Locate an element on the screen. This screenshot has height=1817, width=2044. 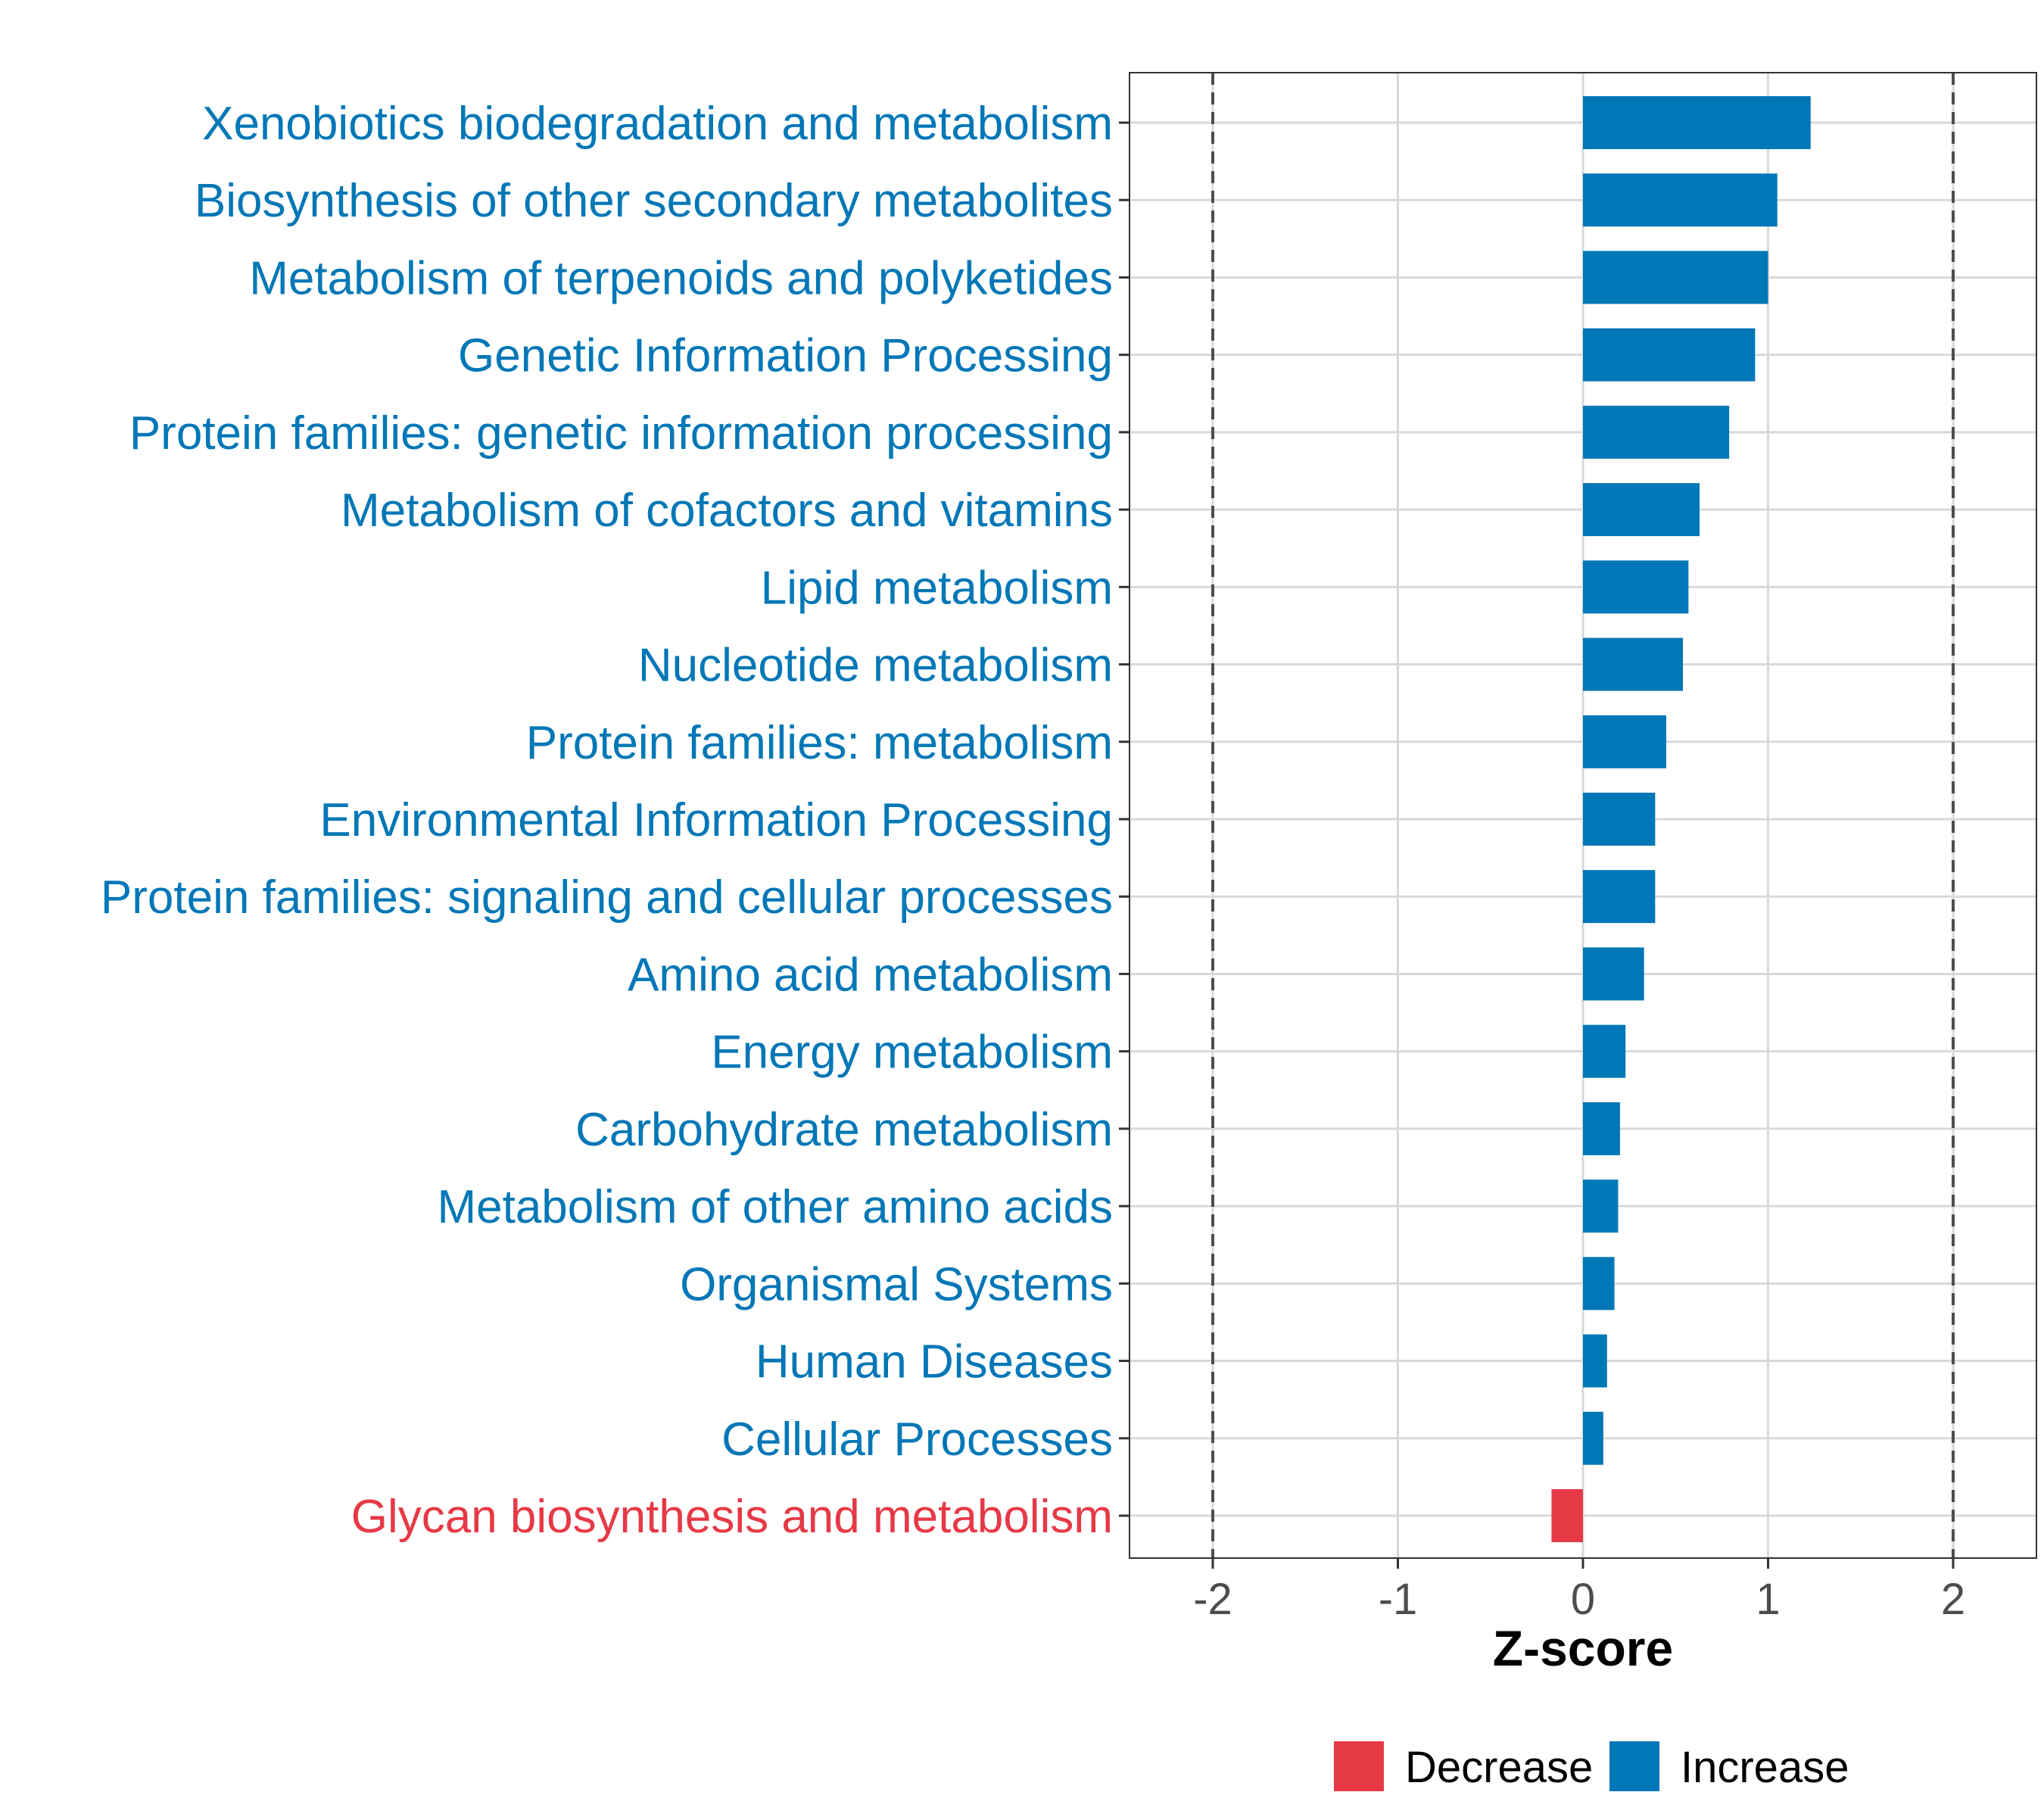
x-ticks: -2 -1 0 1 2 is located at coordinates (1579, 1591).